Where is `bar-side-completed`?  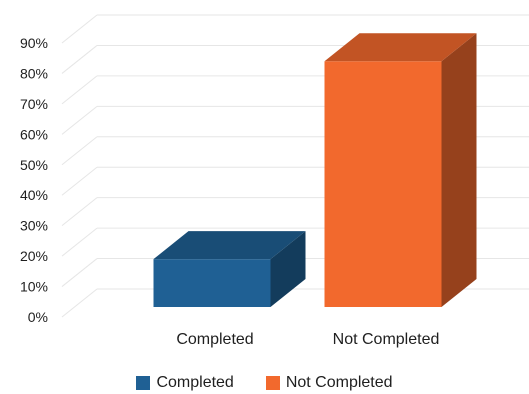 bar-side-completed is located at coordinates (288, 269).